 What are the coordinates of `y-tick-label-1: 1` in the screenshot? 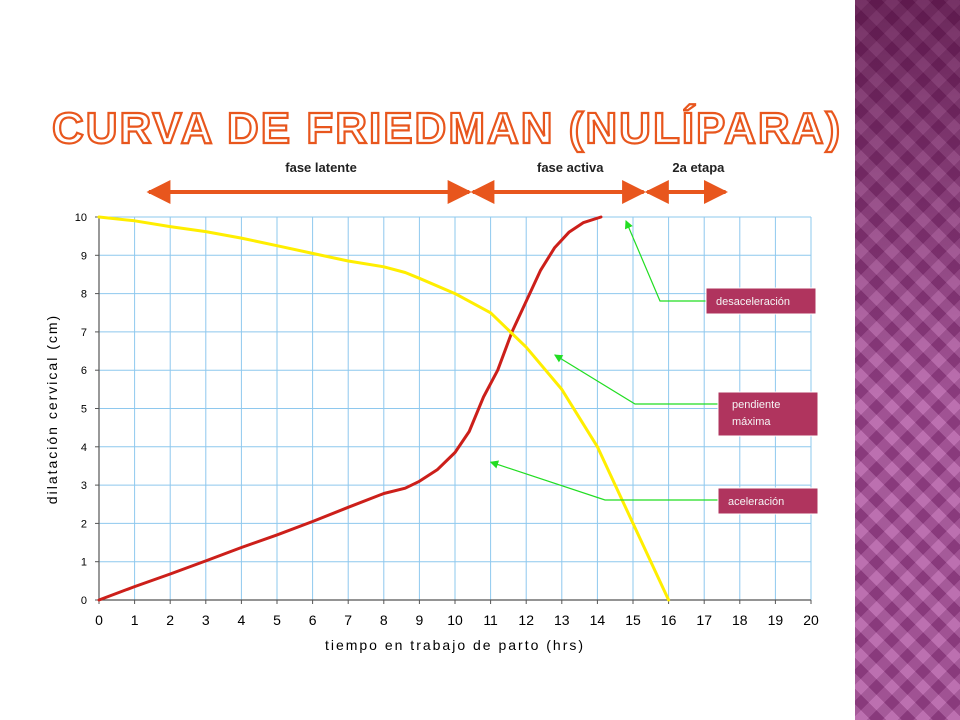 It's located at (84, 563).